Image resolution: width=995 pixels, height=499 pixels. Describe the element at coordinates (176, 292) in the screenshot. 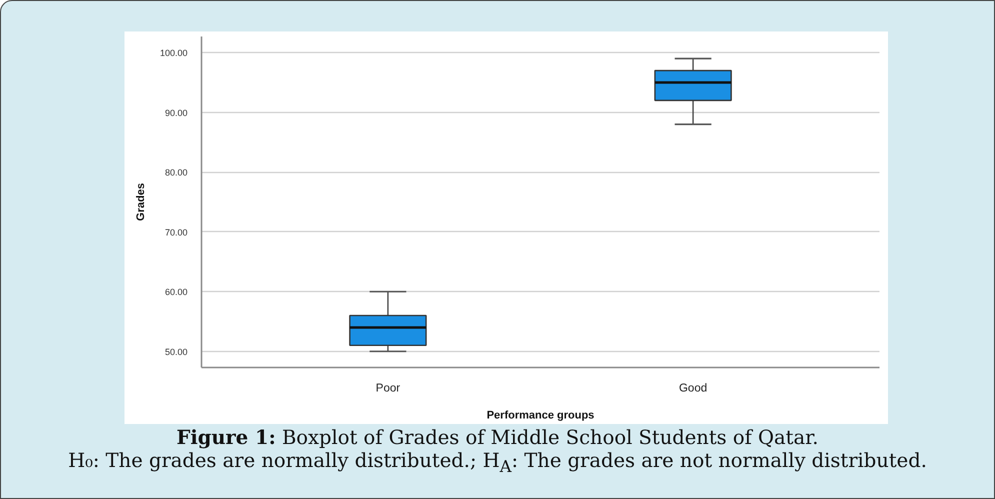

I see `y-tick-label: 60.00` at that location.